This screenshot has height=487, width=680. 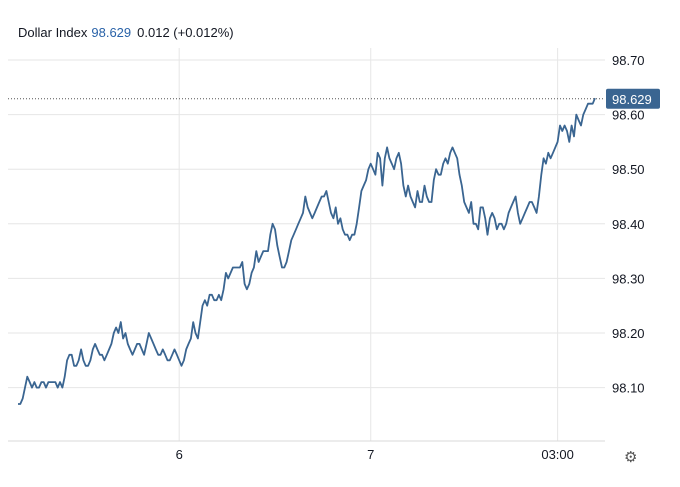 What do you see at coordinates (53, 32) in the screenshot?
I see `symbol-name: Dollar Index` at bounding box center [53, 32].